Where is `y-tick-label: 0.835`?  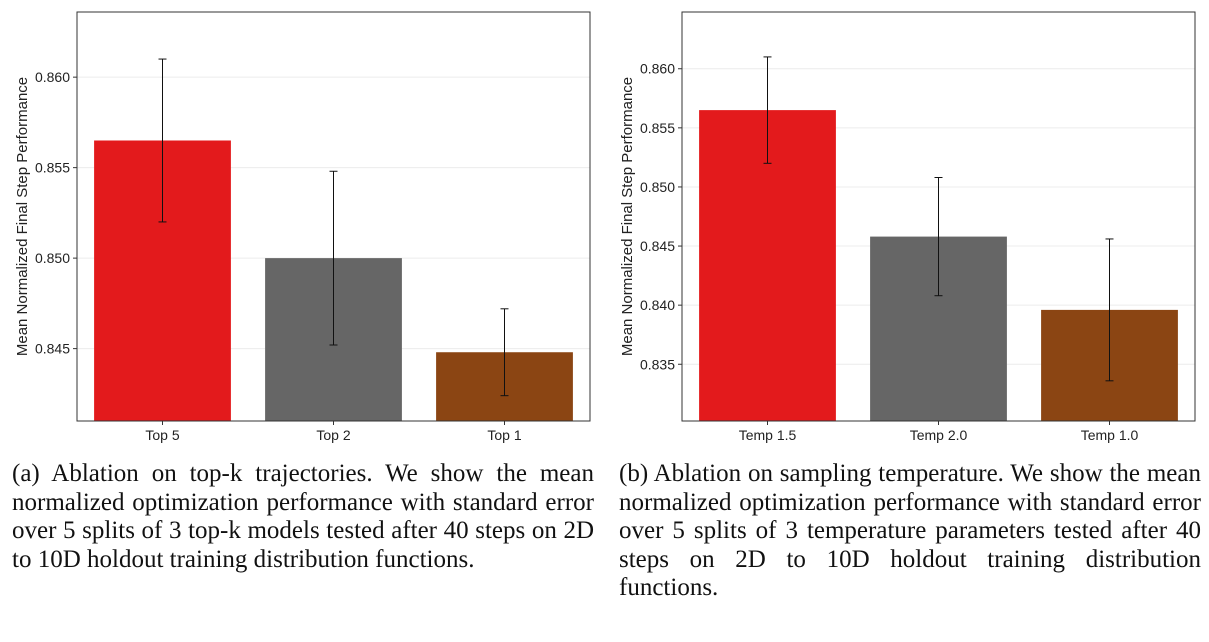
y-tick-label: 0.835 is located at coordinates (657, 364).